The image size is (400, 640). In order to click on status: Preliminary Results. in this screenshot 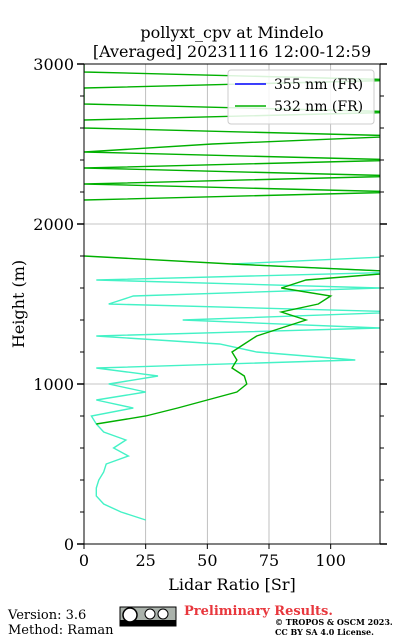, I will do `click(258, 611)`.